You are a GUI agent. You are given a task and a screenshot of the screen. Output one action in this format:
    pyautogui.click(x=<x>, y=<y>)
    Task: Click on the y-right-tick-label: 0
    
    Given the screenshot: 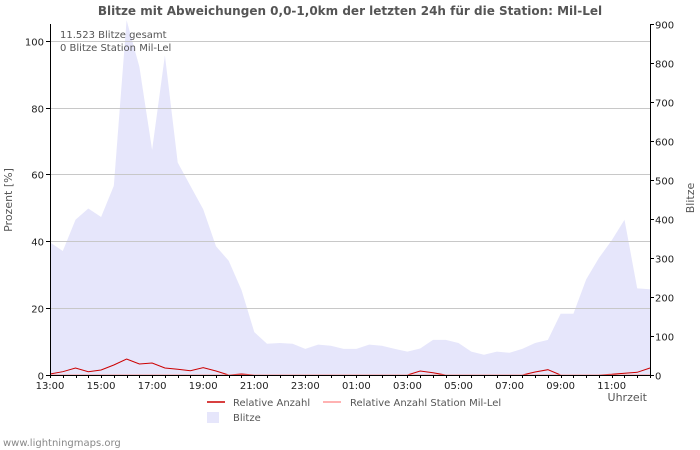 What is the action you would take?
    pyautogui.click(x=658, y=377)
    